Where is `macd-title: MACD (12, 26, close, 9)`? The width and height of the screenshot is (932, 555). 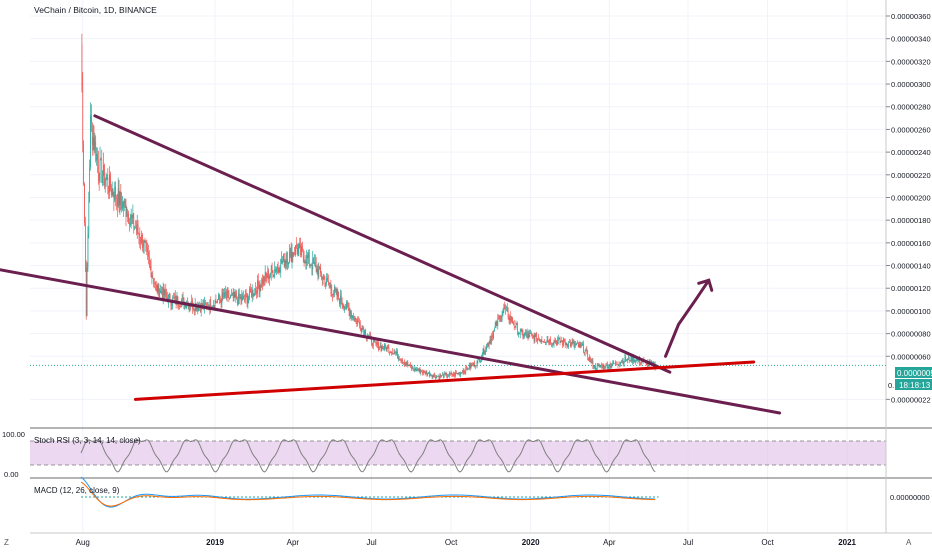
macd-title: MACD (12, 26, close, 9) is located at coordinates (77, 490).